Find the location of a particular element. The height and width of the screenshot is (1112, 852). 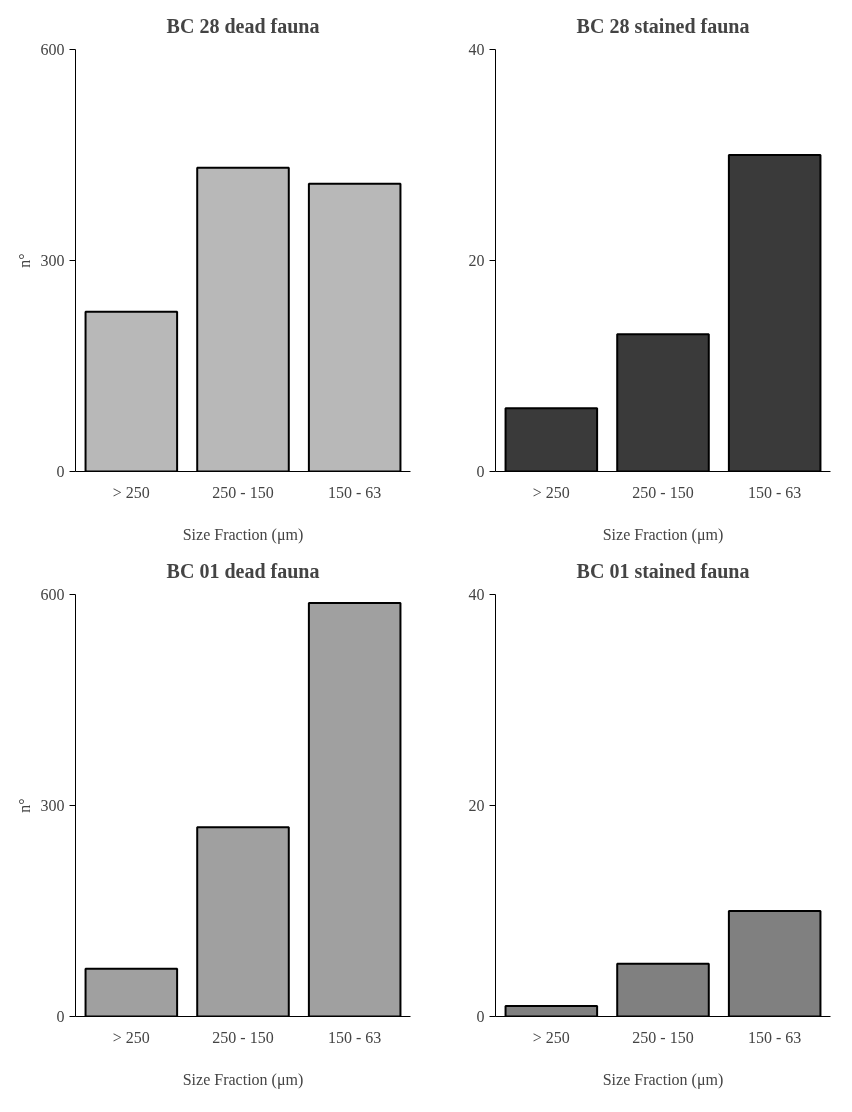

chart-title: BC 01 dead fauna is located at coordinates (243, 571).